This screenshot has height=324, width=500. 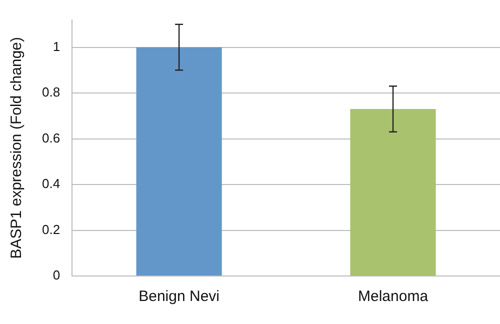 What do you see at coordinates (179, 297) in the screenshot?
I see `x-tick-label: Benign Nevi` at bounding box center [179, 297].